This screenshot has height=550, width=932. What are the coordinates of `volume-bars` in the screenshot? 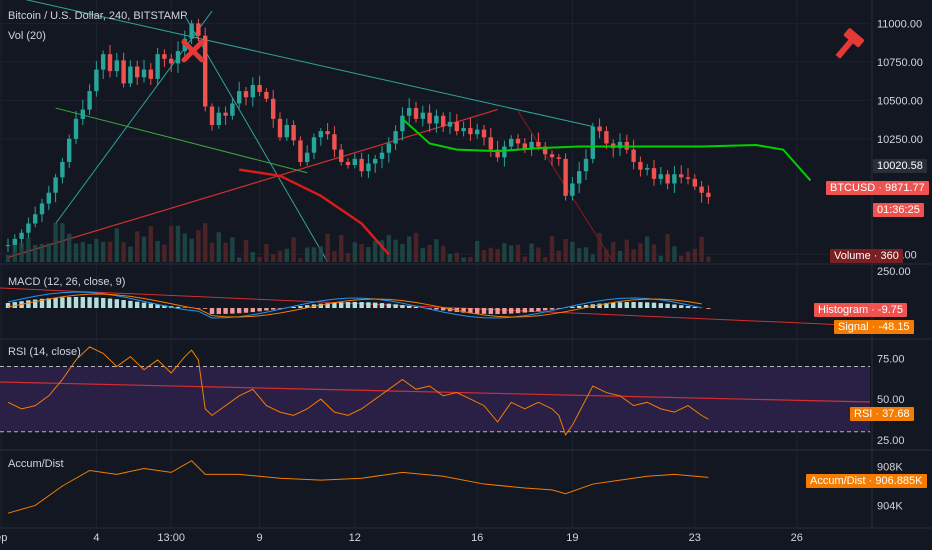 It's located at (358, 242).